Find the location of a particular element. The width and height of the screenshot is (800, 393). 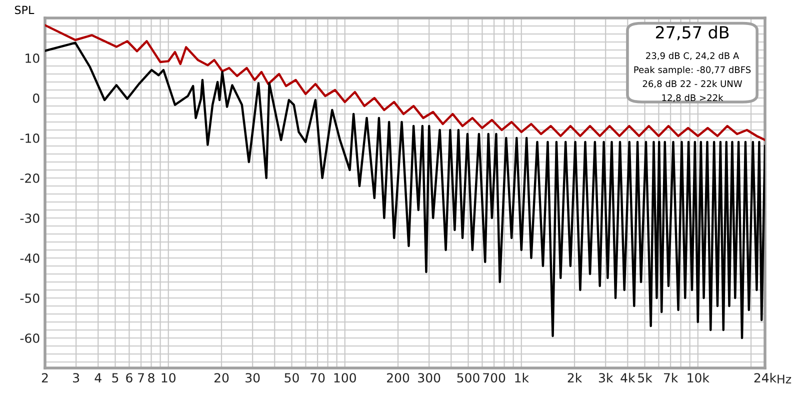

x-tick-label: 700 is located at coordinates (494, 378).